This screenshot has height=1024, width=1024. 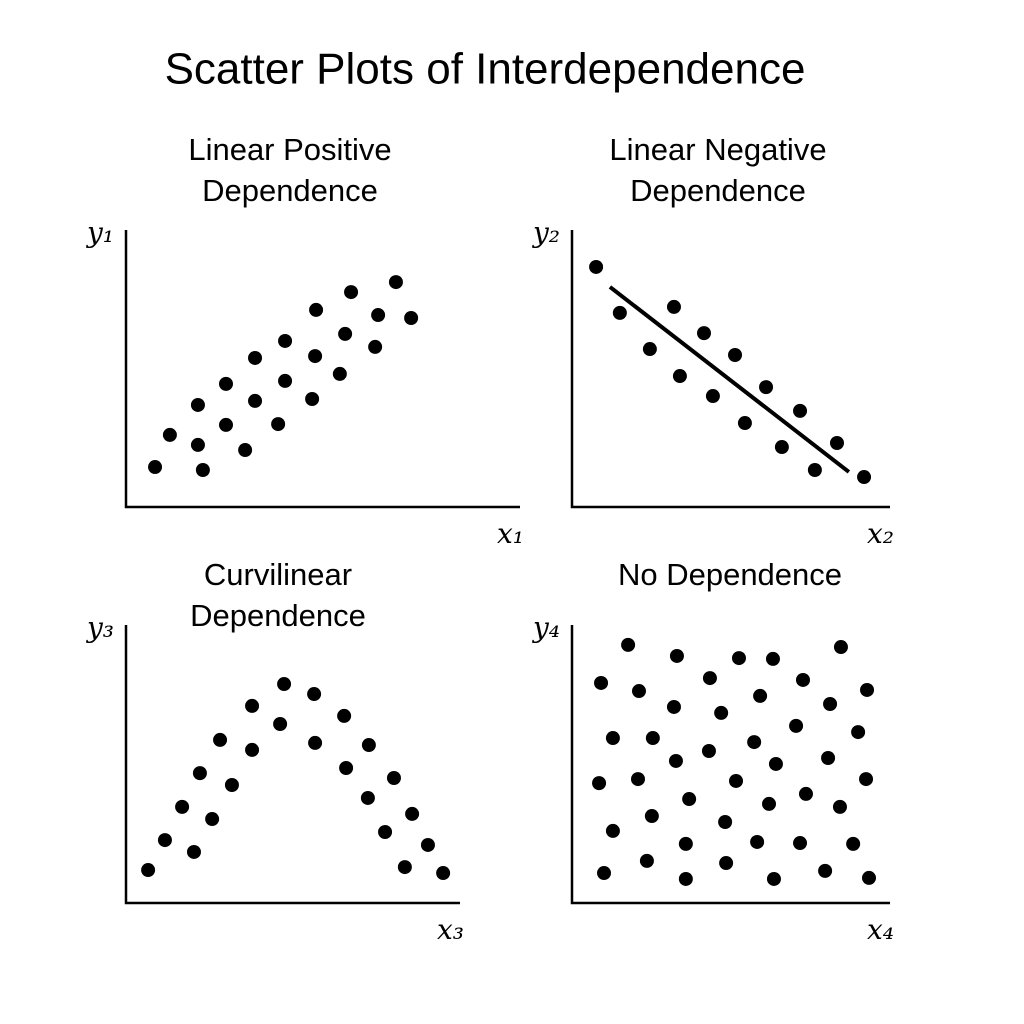 What do you see at coordinates (730, 574) in the screenshot?
I see `panel-title: No Dependence` at bounding box center [730, 574].